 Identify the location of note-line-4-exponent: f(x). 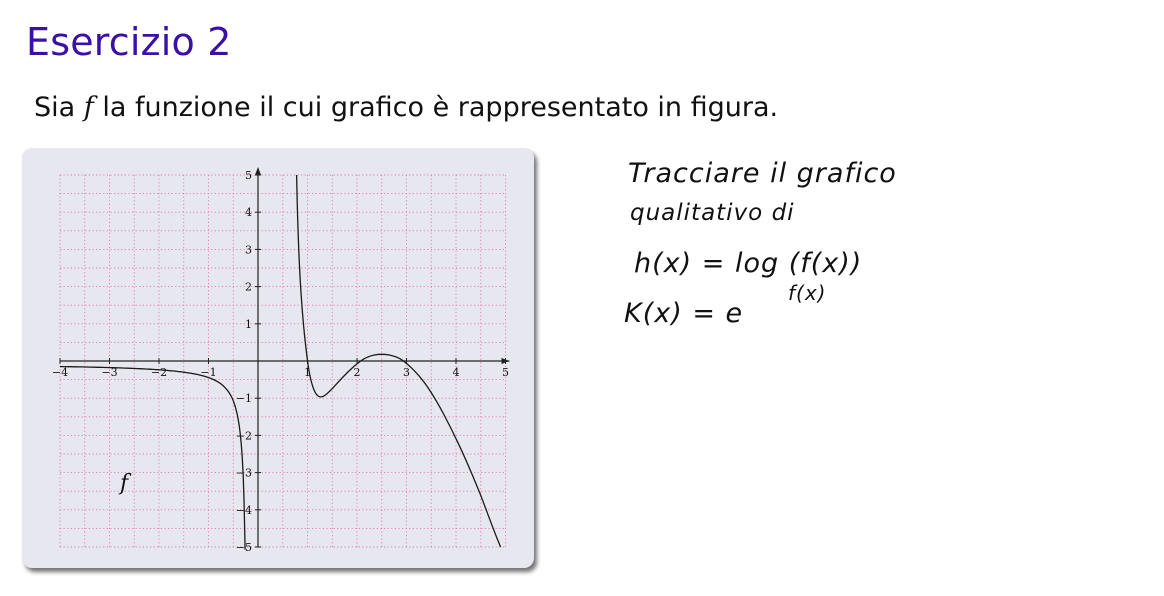
(807, 293).